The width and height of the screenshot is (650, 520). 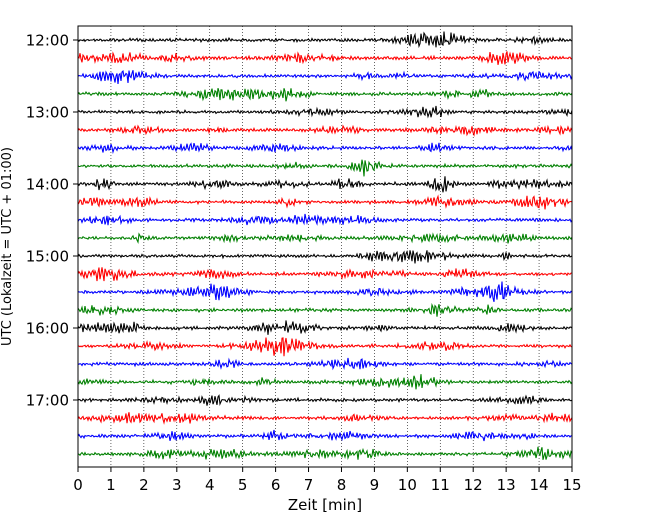 What do you see at coordinates (47, 113) in the screenshot?
I see `y-tick-label: 13:00` at bounding box center [47, 113].